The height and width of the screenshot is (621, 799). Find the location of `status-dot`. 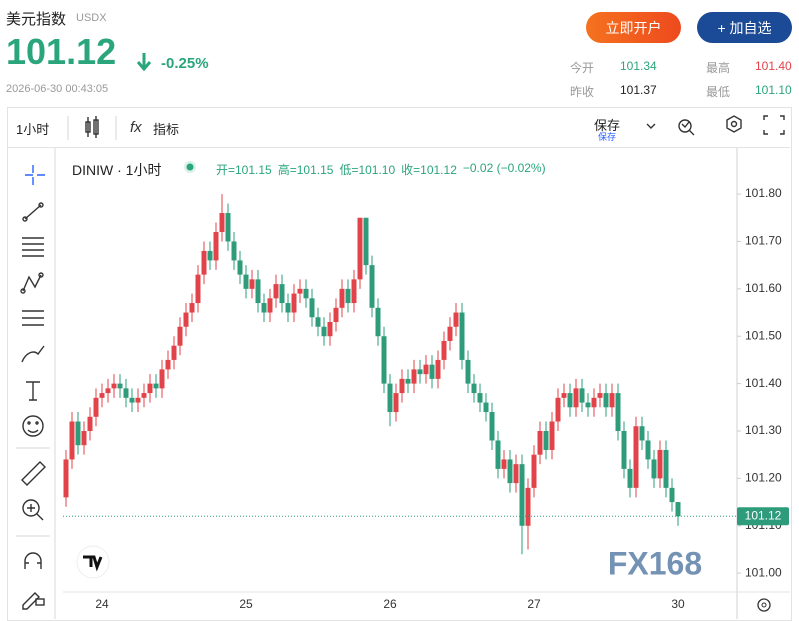

status-dot is located at coordinates (190, 167).